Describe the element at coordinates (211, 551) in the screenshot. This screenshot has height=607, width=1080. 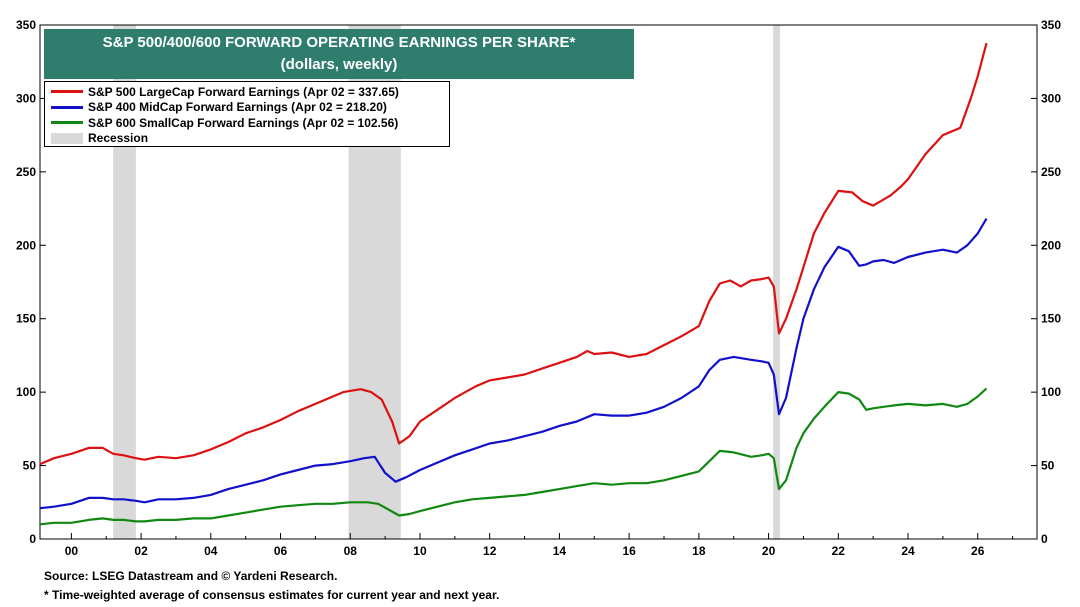
I see `x-tick-label: 04` at that location.